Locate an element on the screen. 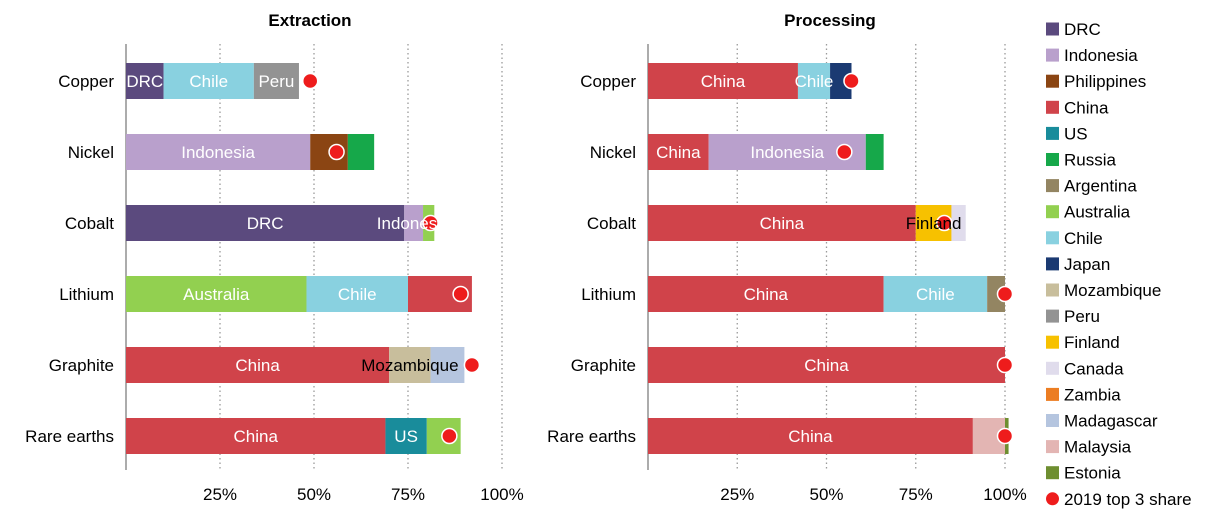  bar-segment-madagascar is located at coordinates (447, 365).